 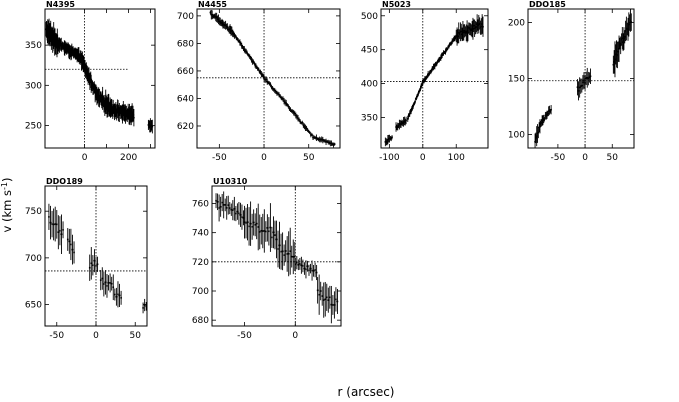 What do you see at coordinates (200, 263) in the screenshot?
I see `y-tick-label: 720` at bounding box center [200, 263].